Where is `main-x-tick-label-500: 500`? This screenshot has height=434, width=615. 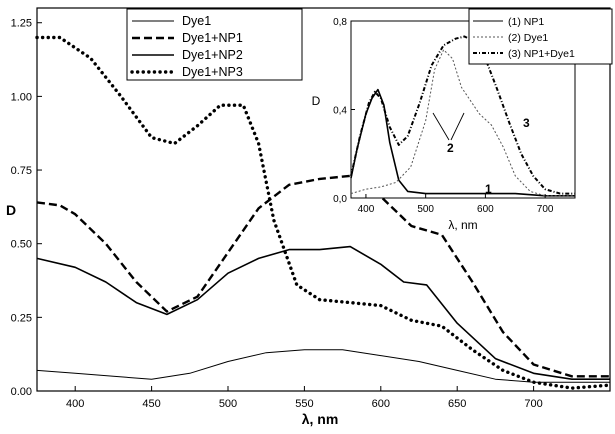 main-x-tick-label-500: 500 is located at coordinates (228, 404).